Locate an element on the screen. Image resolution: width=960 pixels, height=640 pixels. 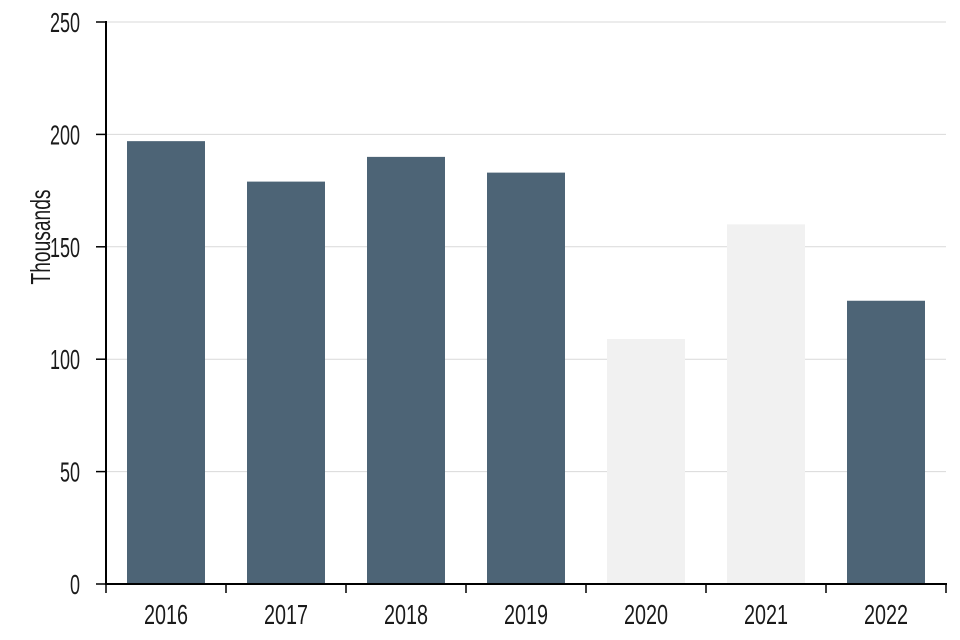
bar-2019 is located at coordinates (526, 378).